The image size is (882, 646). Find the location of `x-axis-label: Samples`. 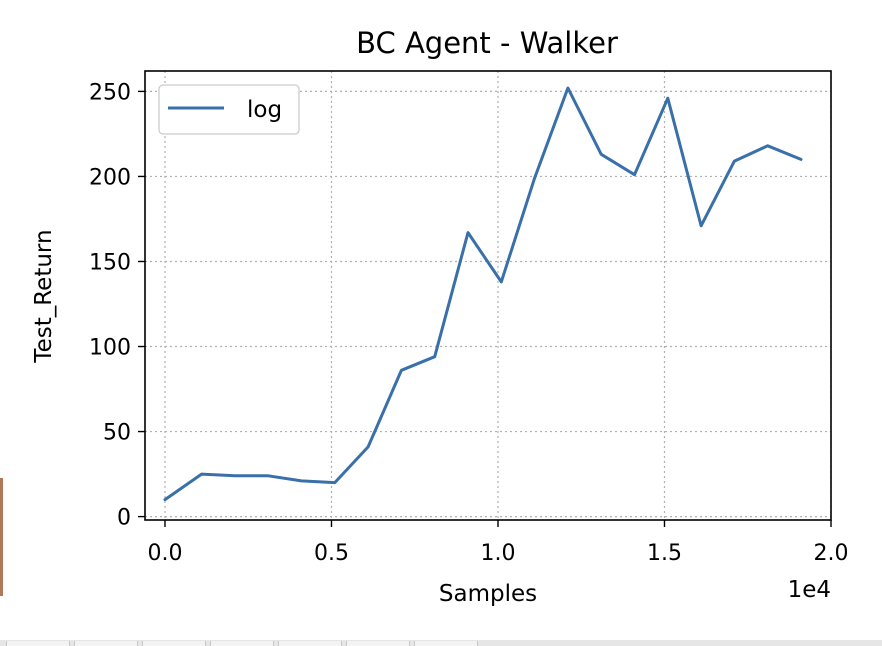

x-axis-label: Samples is located at coordinates (488, 594).